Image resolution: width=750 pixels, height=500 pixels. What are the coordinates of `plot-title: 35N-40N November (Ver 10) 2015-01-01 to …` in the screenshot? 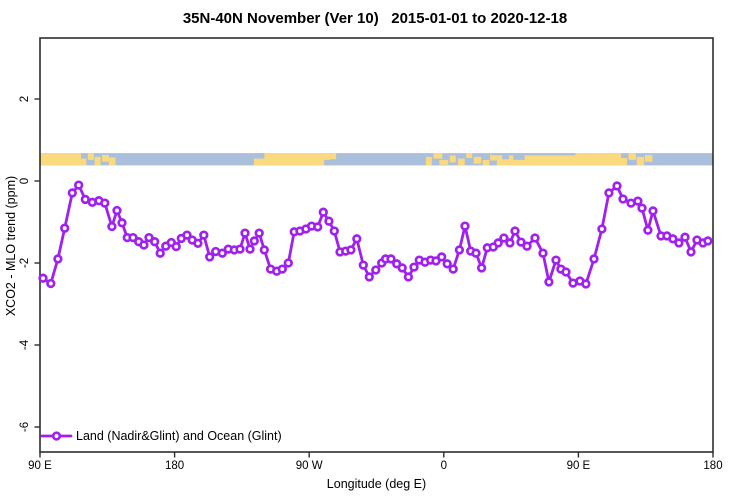 It's located at (375, 18).